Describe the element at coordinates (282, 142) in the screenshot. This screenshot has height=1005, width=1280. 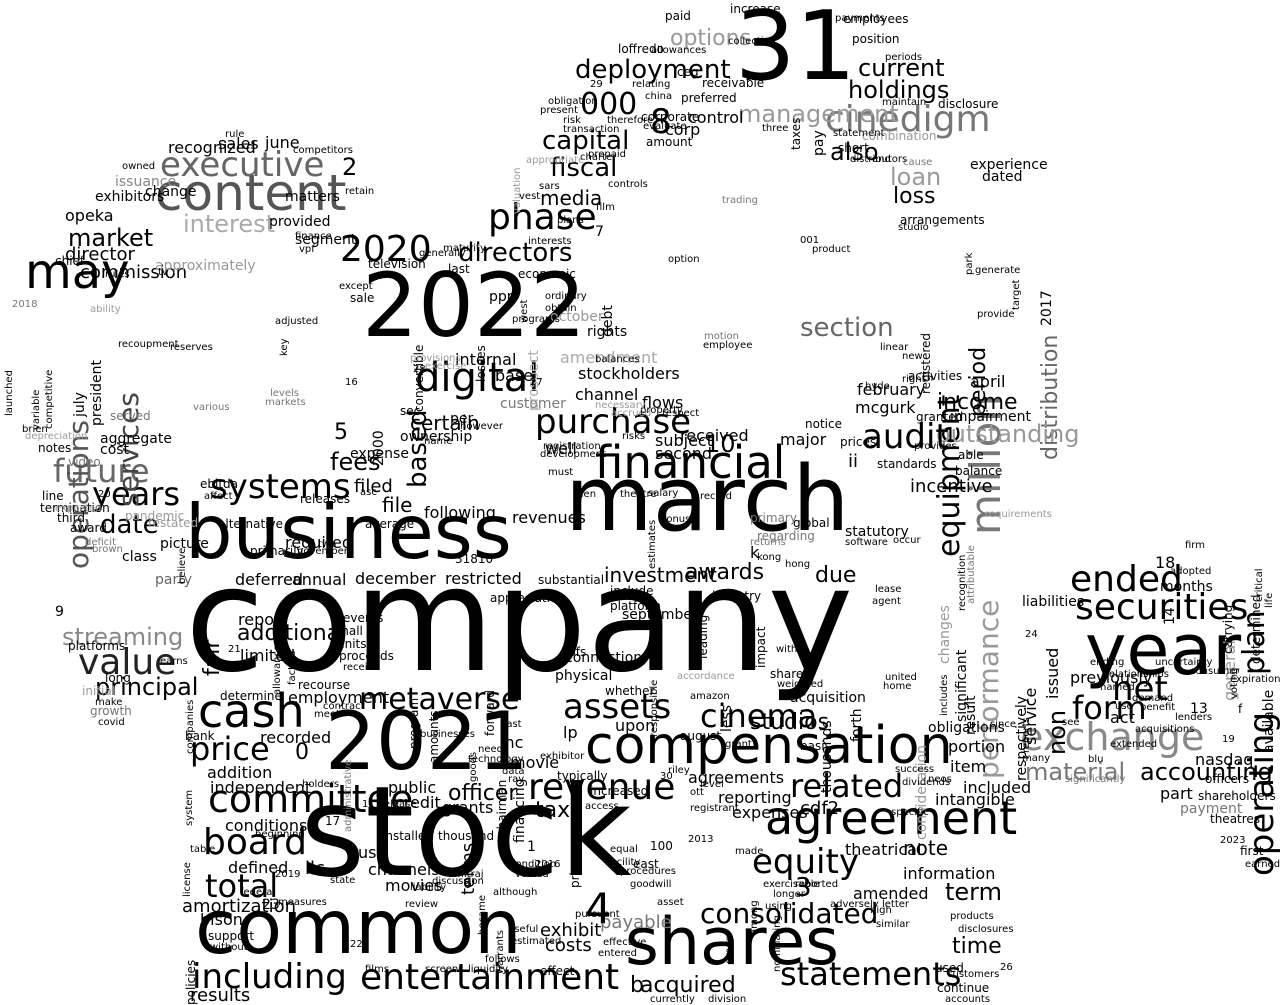
I see `cloud-word: june` at that location.